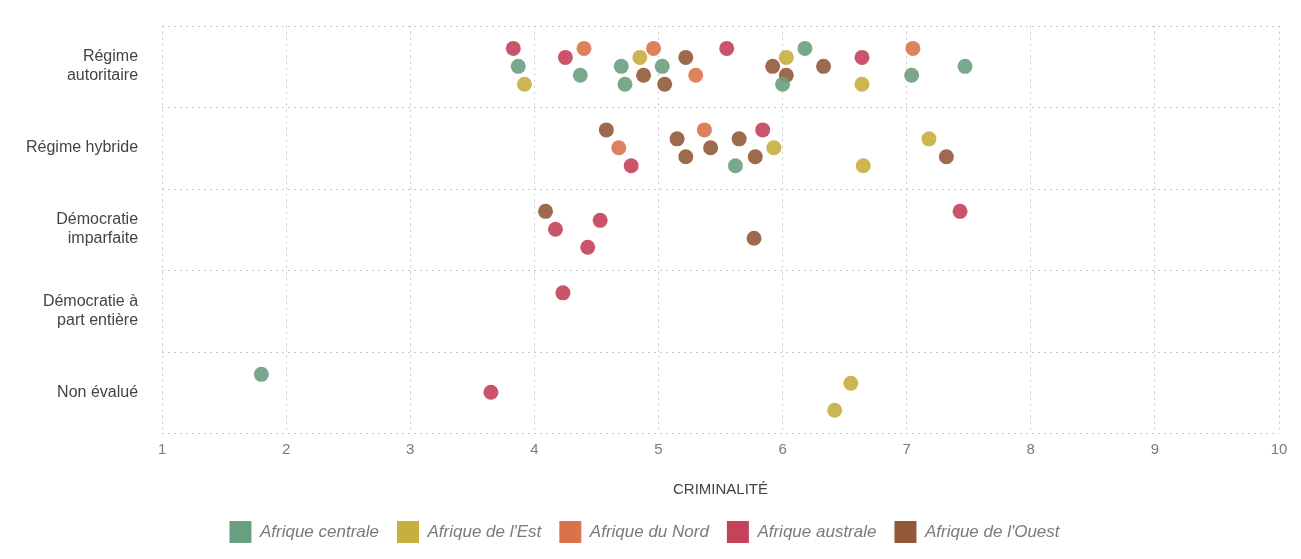 The image size is (1301, 559). I want to click on legend-label: Afrique australe, so click(816, 531).